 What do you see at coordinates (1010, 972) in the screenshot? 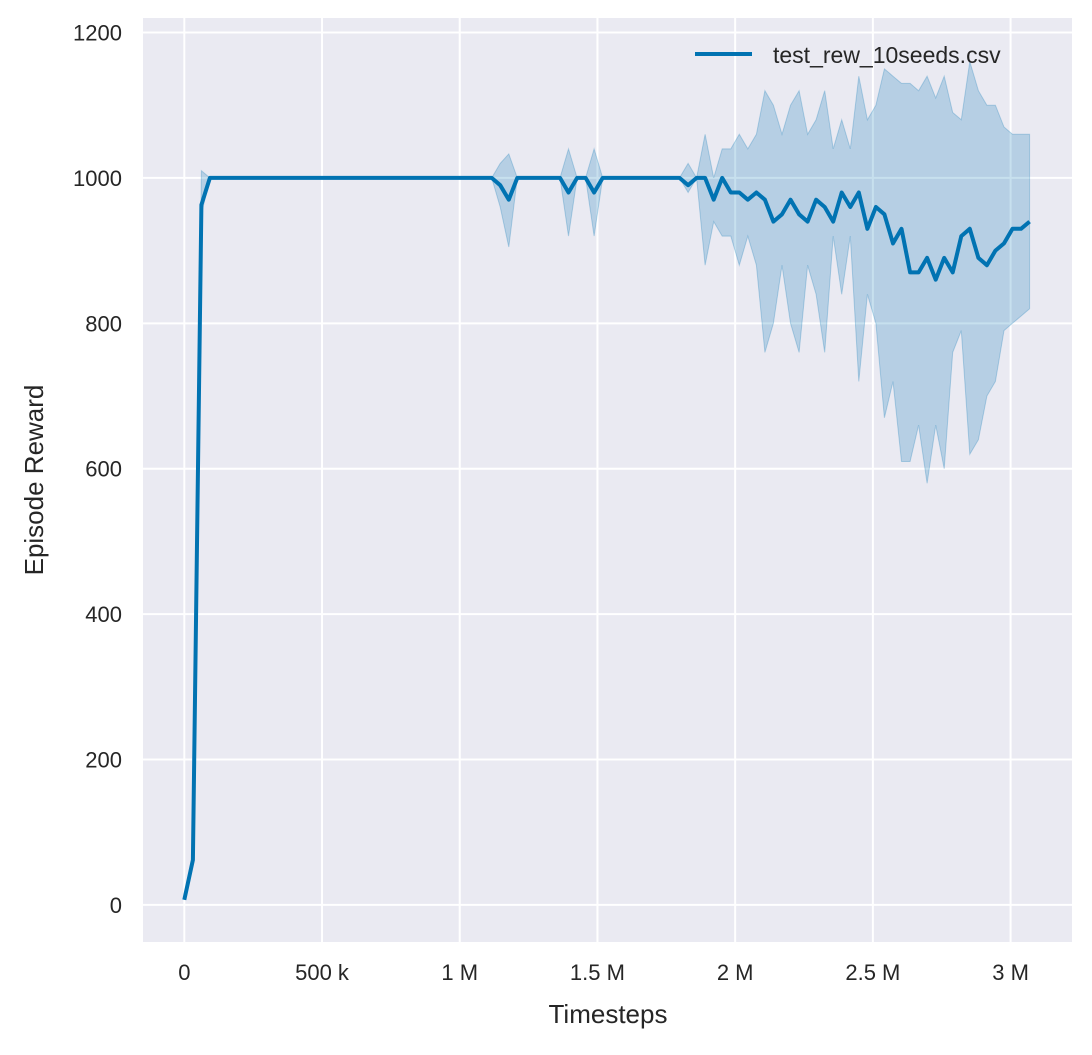
I see `x-tick-label: 3 M` at bounding box center [1010, 972].